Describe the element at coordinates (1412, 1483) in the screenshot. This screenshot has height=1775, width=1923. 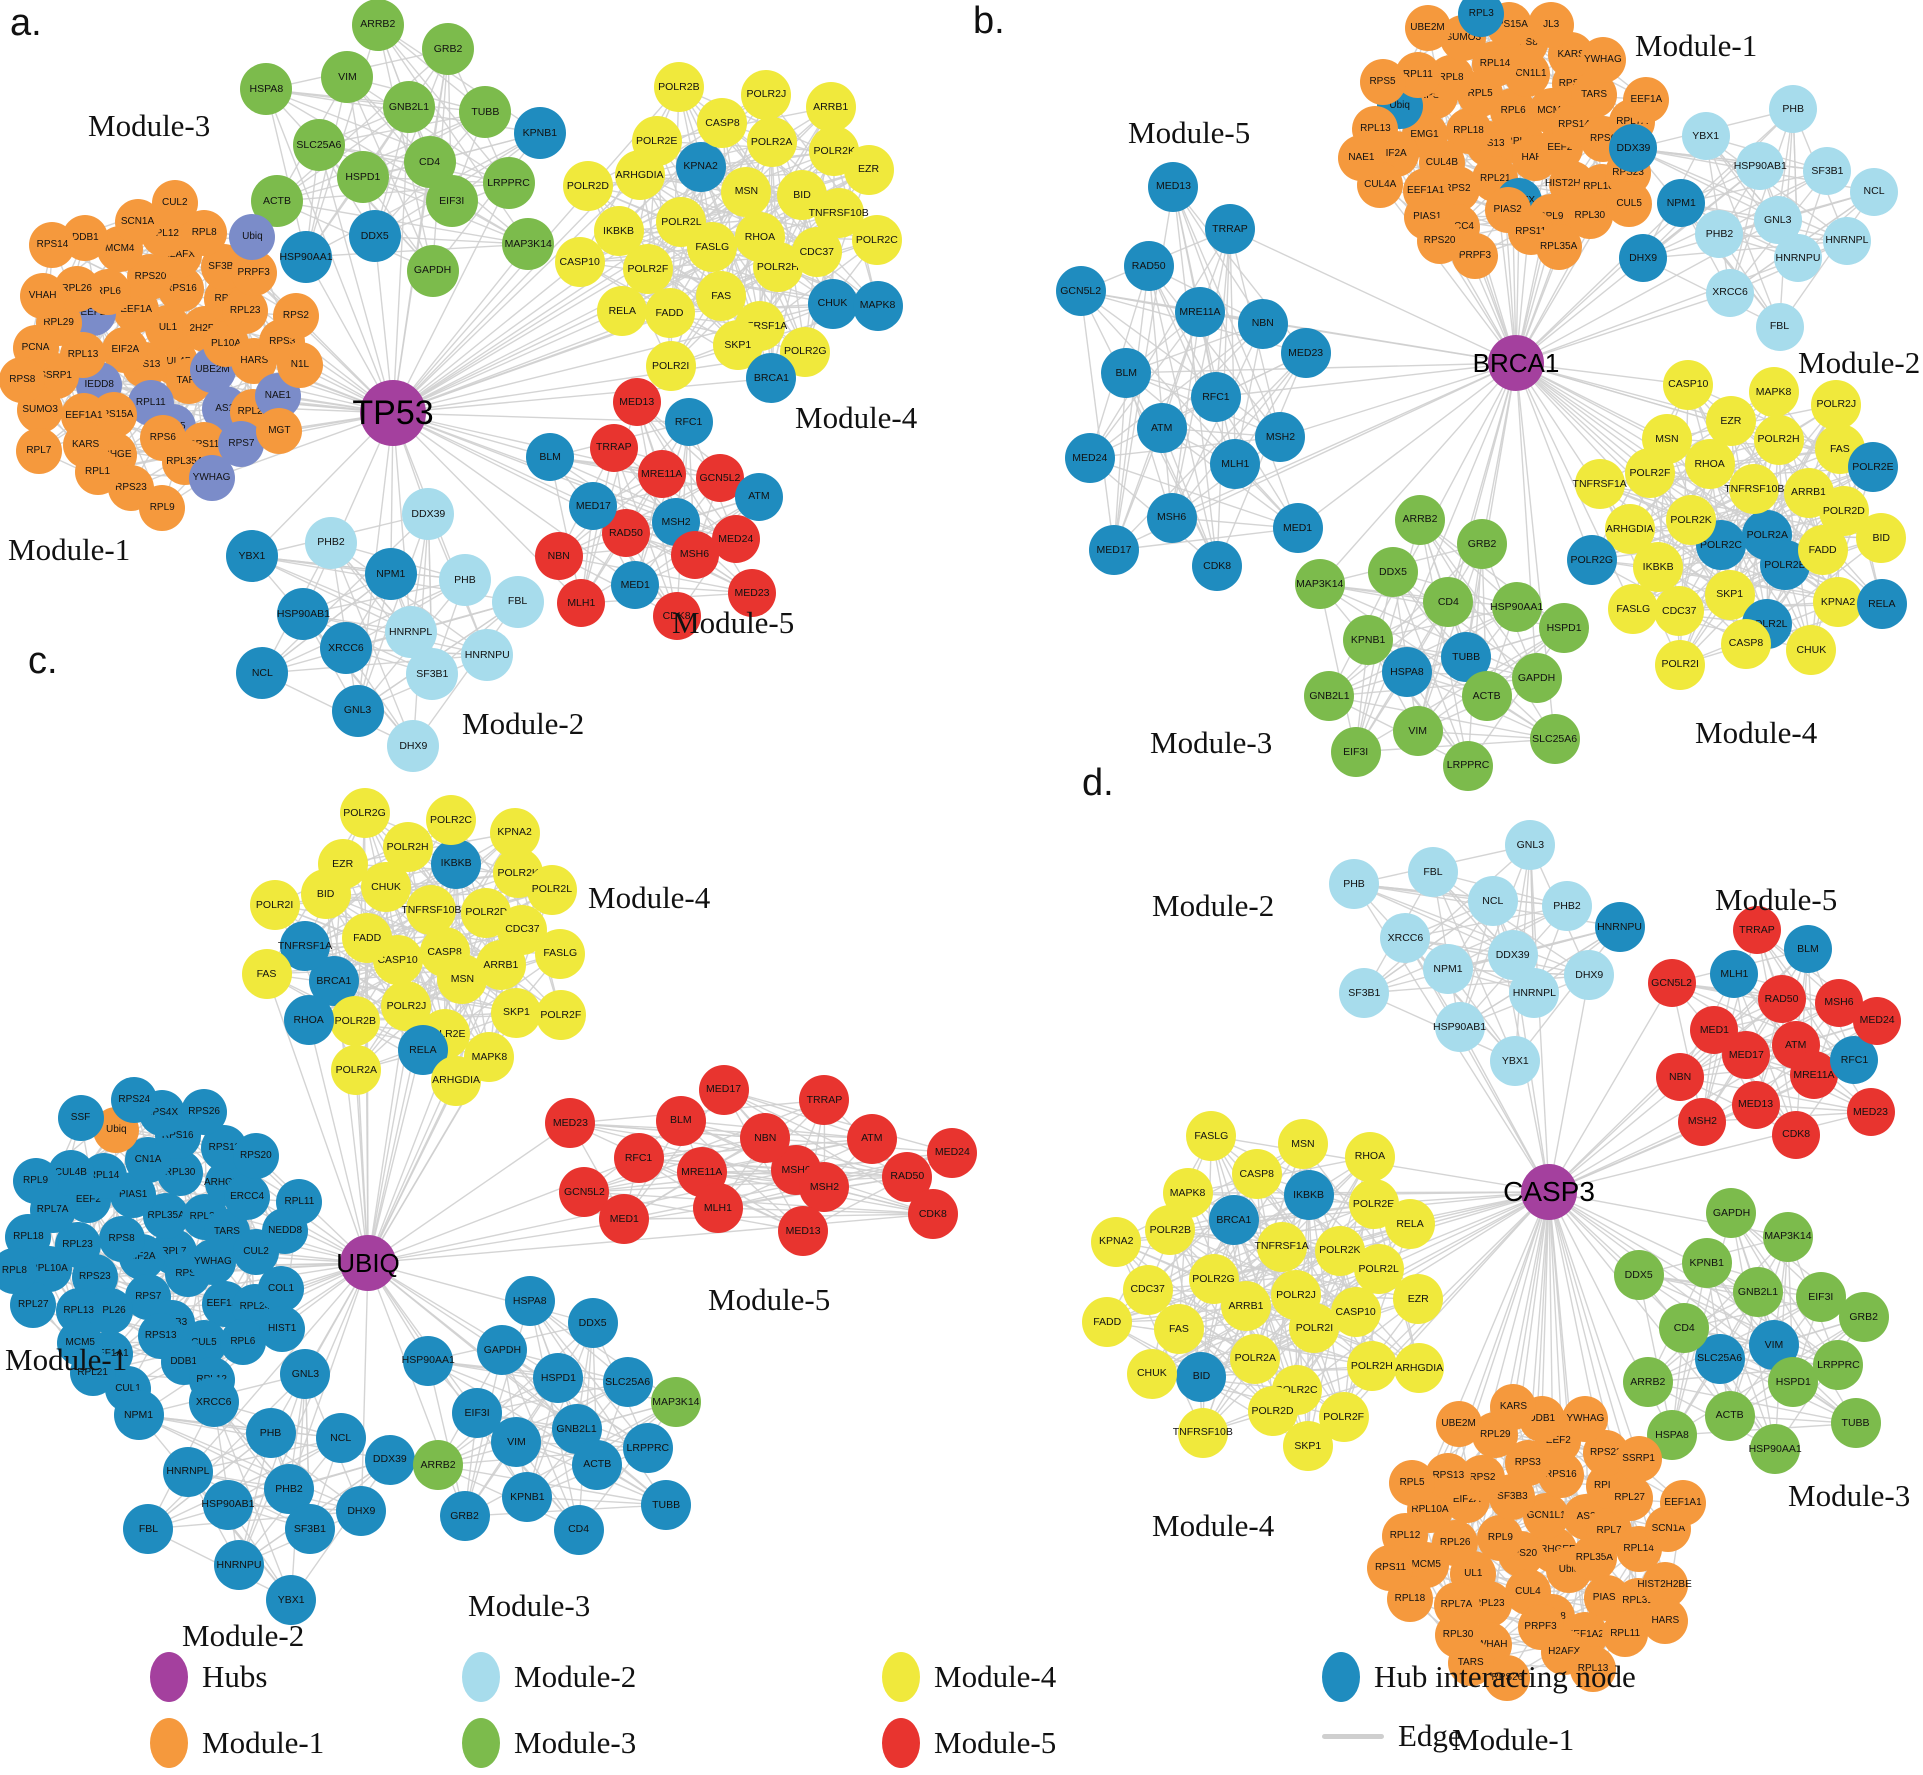
I see `protein-node-rpl5: RPL5` at that location.